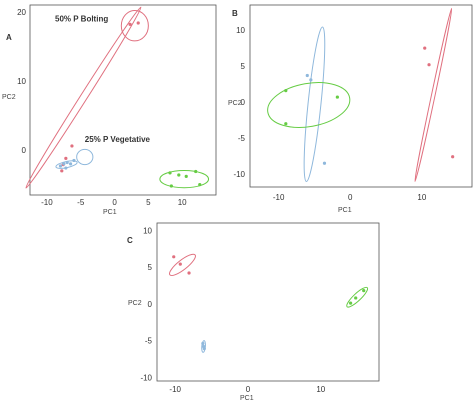 The image size is (474, 404). What do you see at coordinates (240, 30) in the screenshot?
I see `panel-b-ytick: 10` at bounding box center [240, 30].